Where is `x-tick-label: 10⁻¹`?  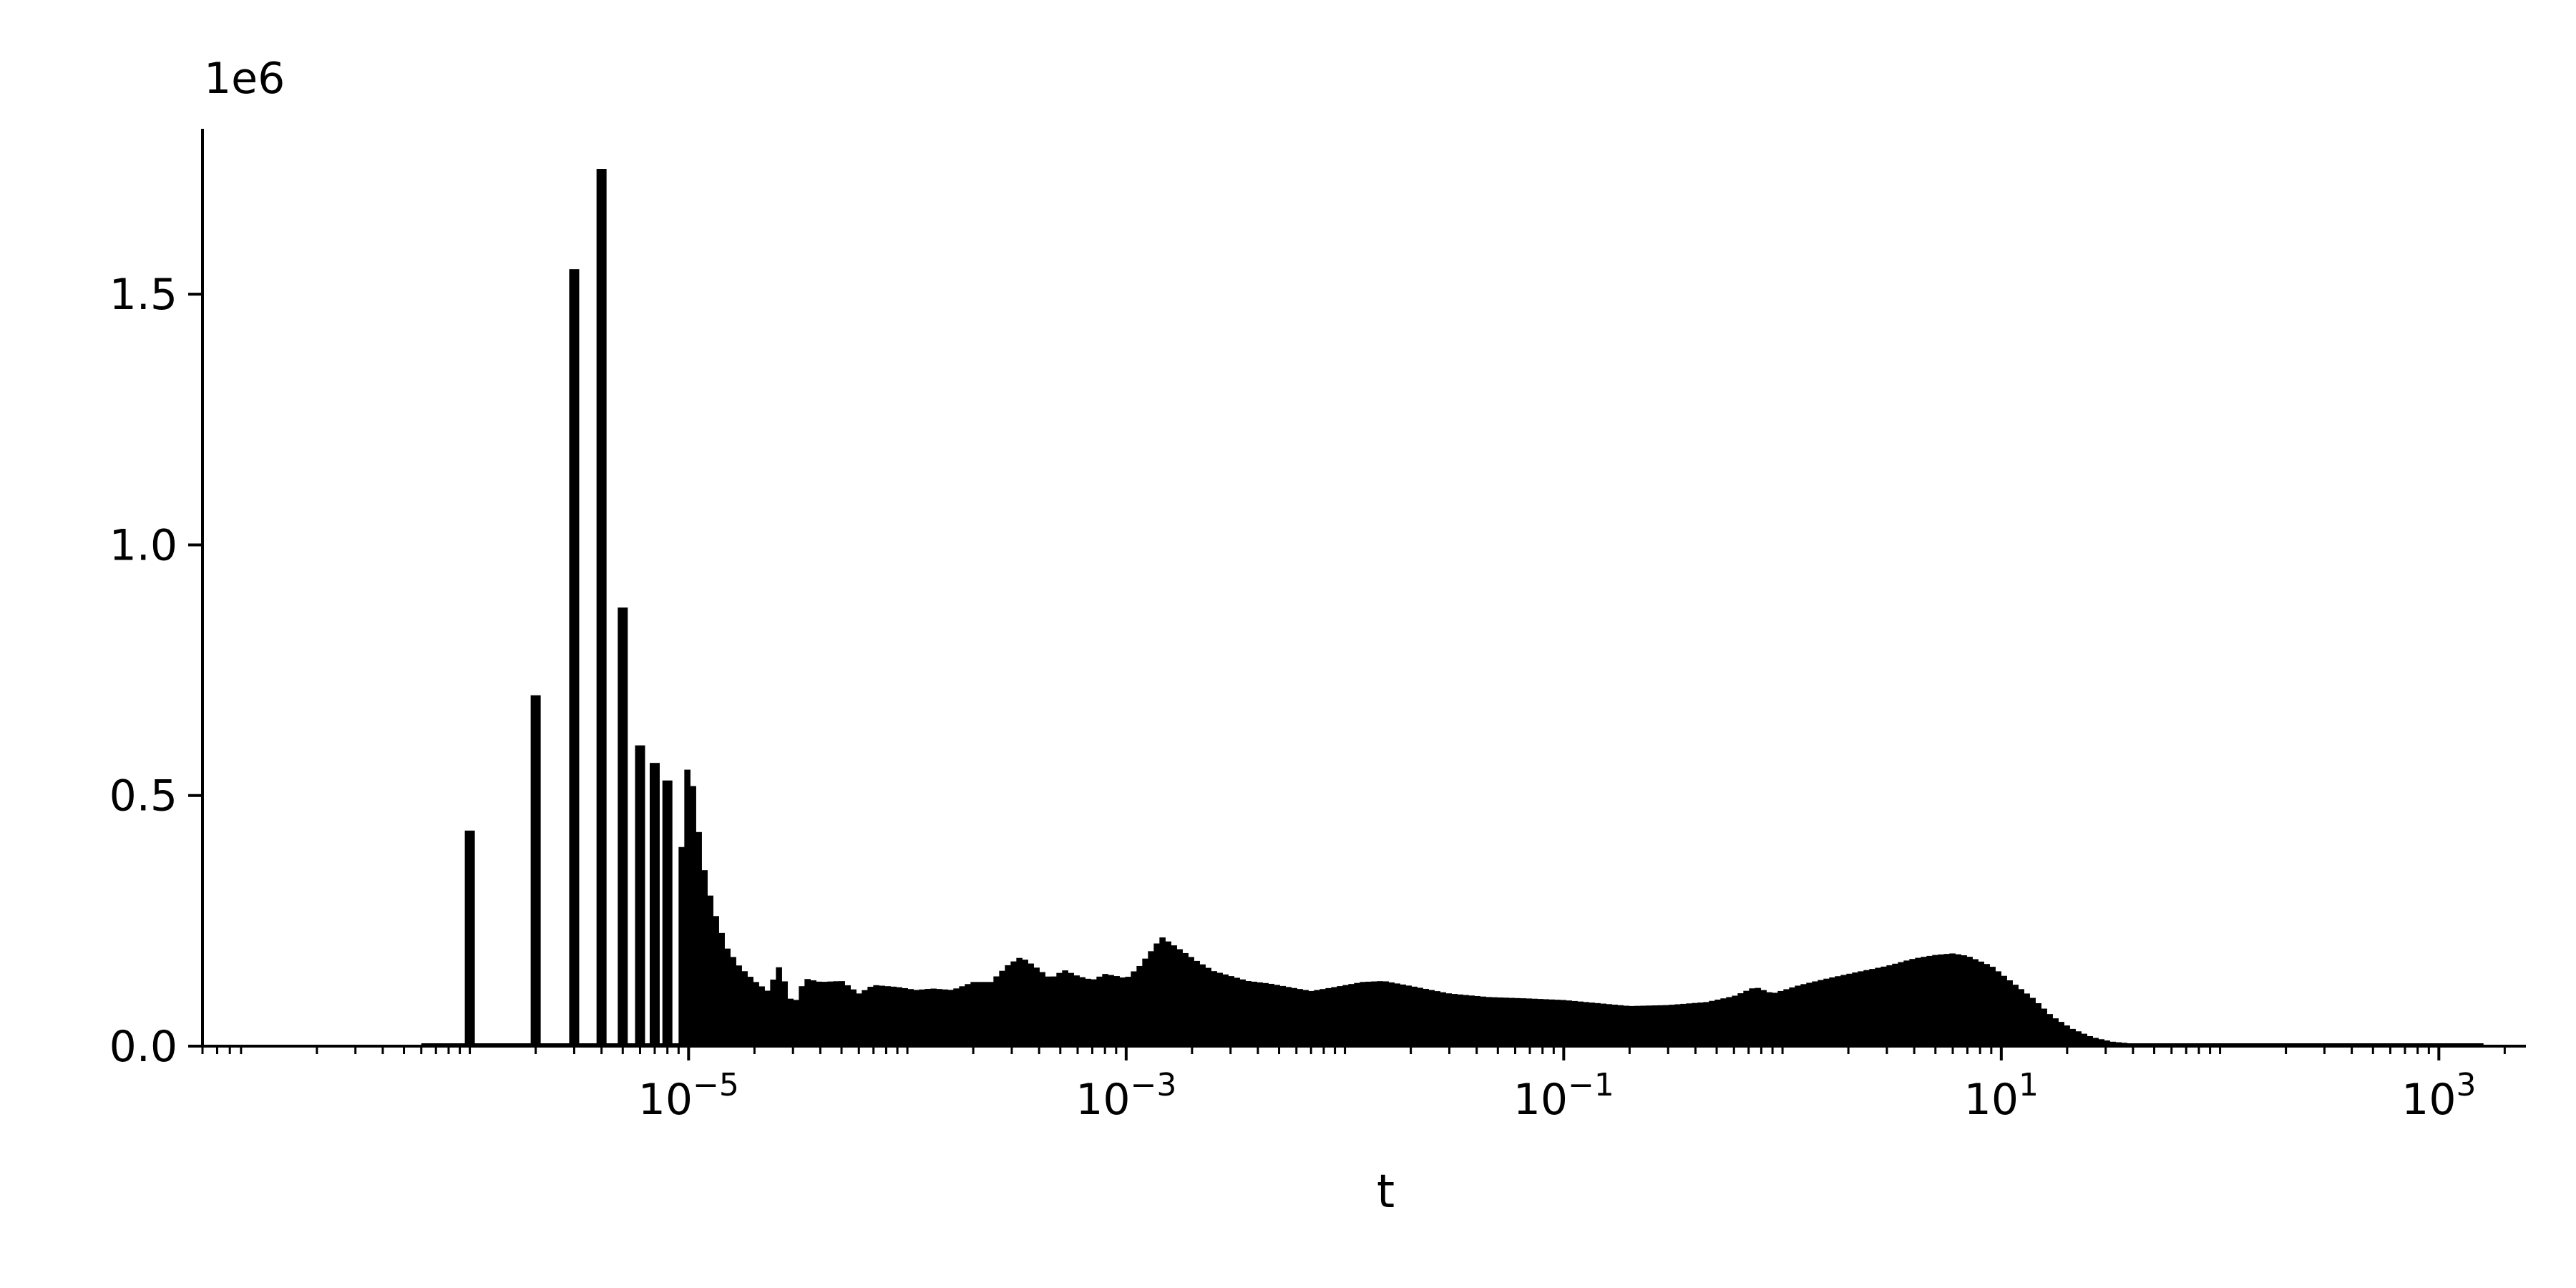
x-tick-label: 10⁻¹ is located at coordinates (1563, 1096).